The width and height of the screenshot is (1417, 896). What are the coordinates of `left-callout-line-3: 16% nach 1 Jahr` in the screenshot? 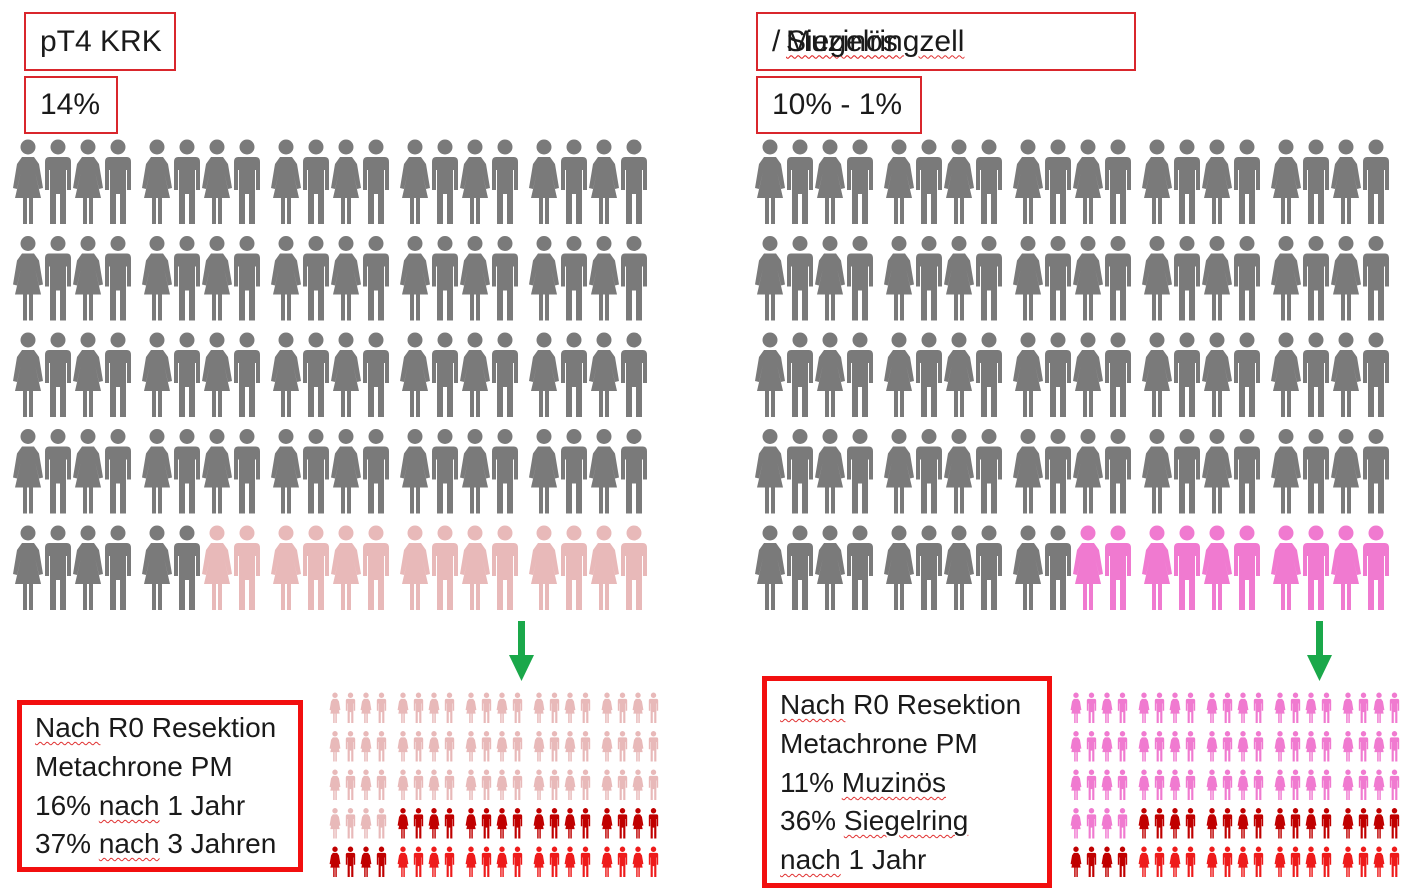 It's located at (140, 805).